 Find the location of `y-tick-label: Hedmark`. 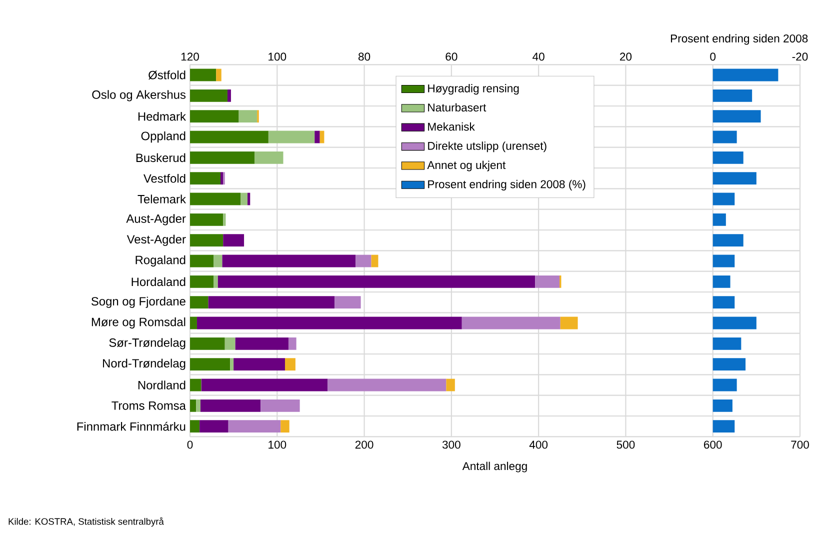

y-tick-label: Hedmark is located at coordinates (162, 116).